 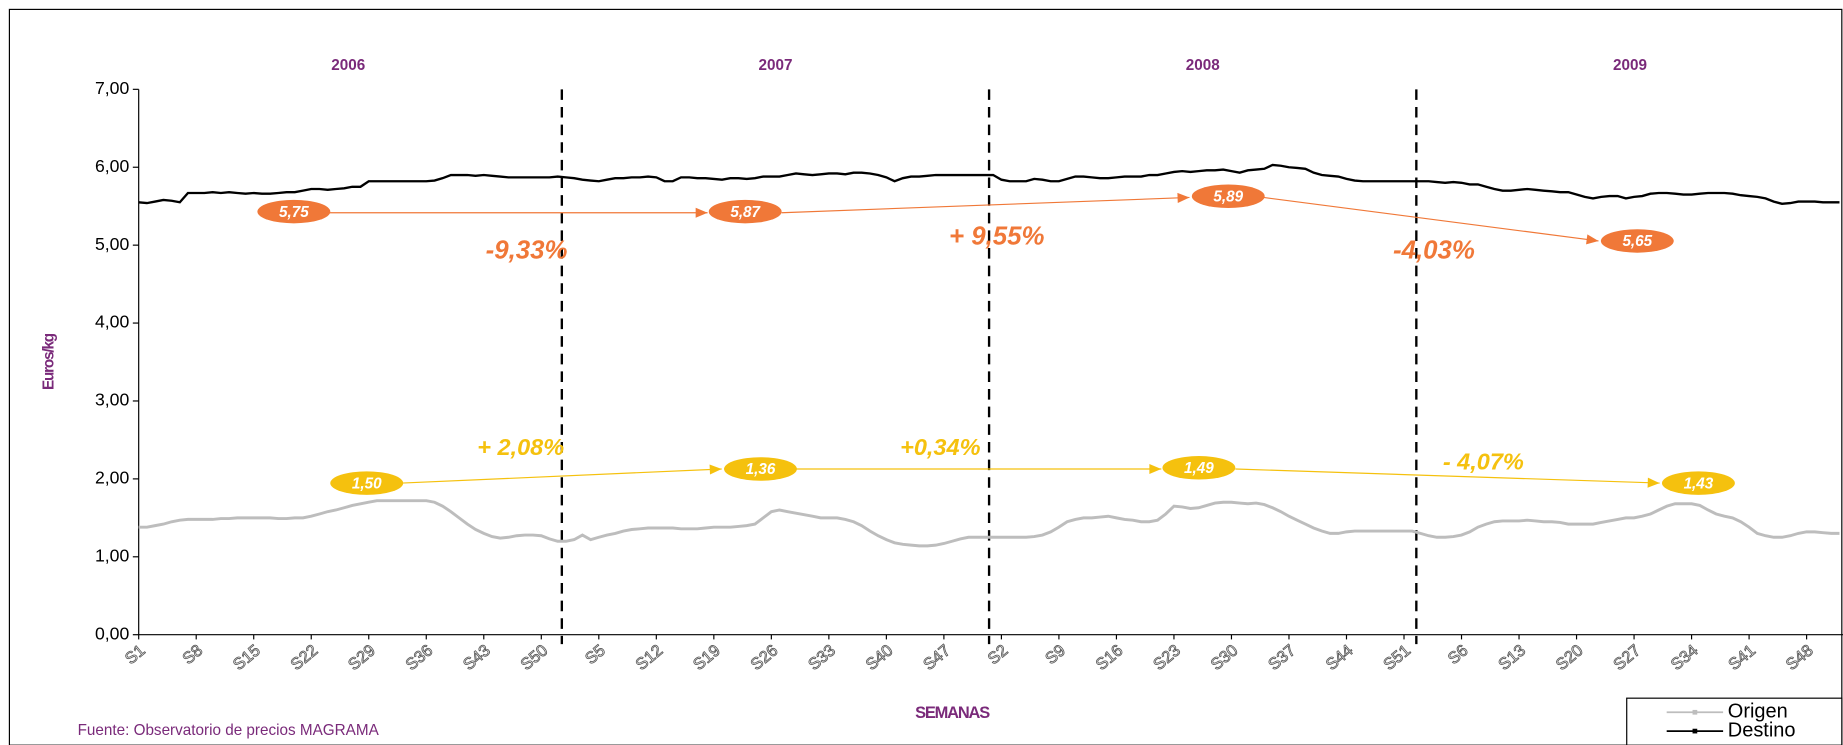 What do you see at coordinates (112, 400) in the screenshot?
I see `y-tick-label: 3,00` at bounding box center [112, 400].